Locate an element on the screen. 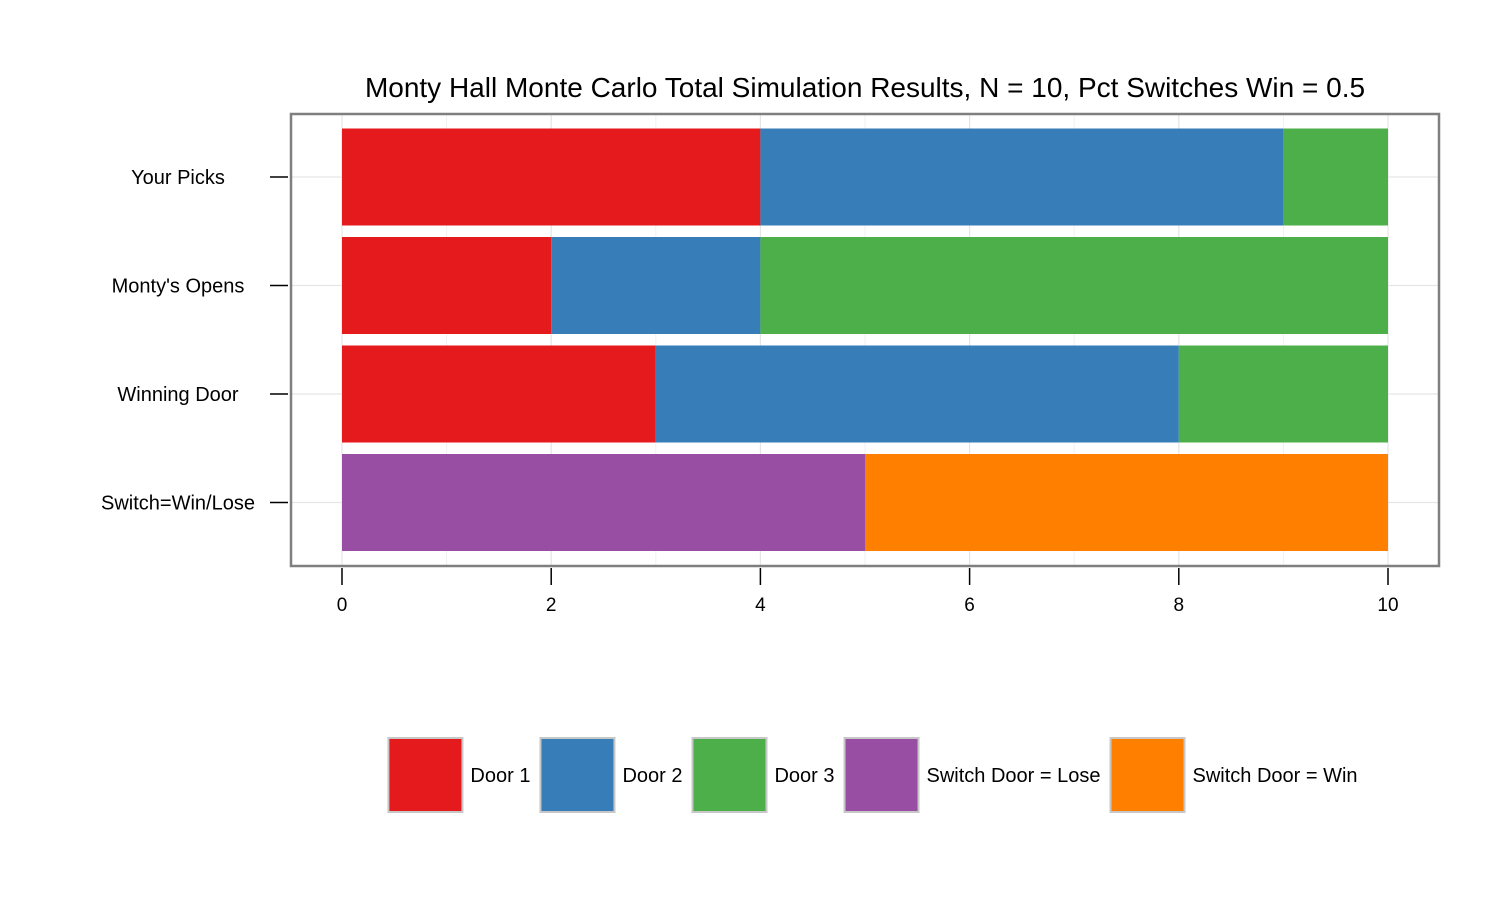 This screenshot has height=905, width=1500. legend-item-switch-door-win: Switch Door = Win is located at coordinates (1233, 775).